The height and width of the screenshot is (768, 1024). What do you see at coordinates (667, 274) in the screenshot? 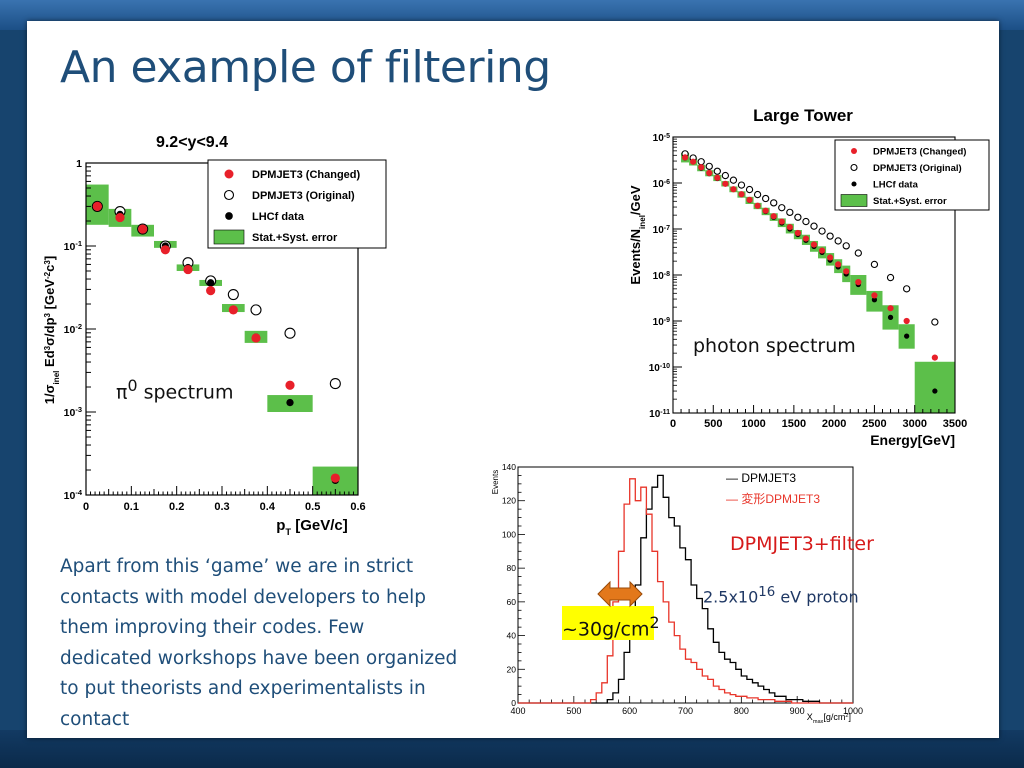
I see `photon-y-tick-exp: -8` at bounding box center [667, 274].